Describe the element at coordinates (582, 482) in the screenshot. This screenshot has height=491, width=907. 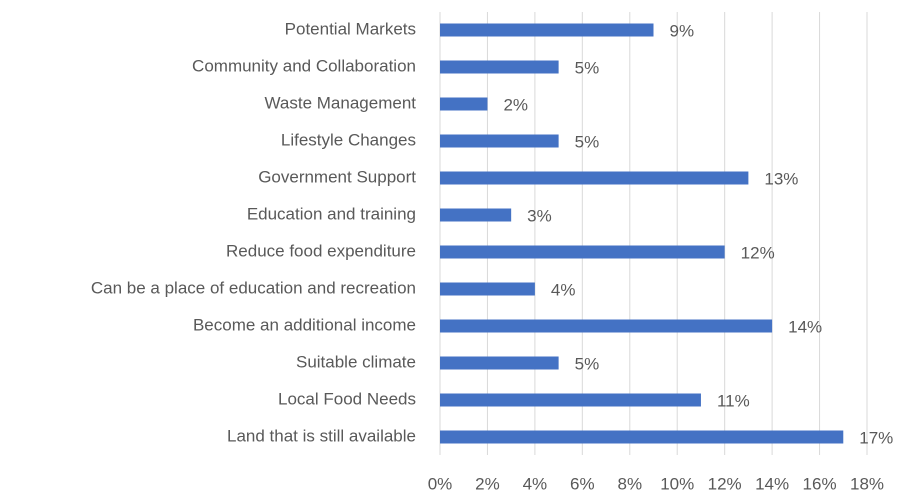
I see `x-tick-label: 6%` at that location.